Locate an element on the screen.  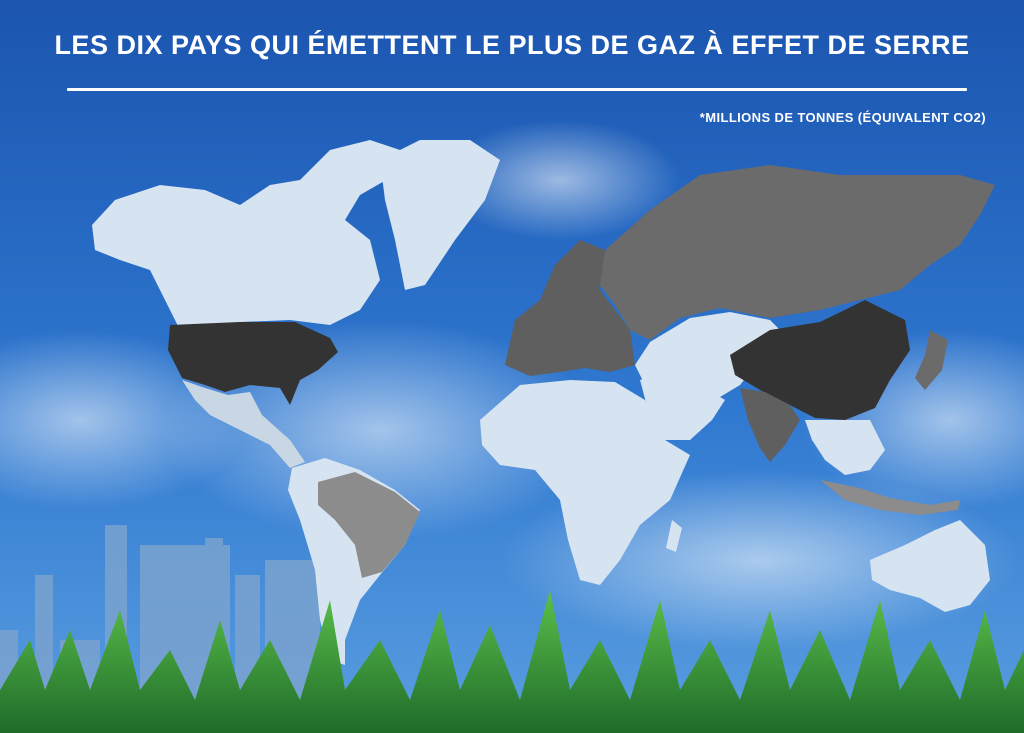
region-australia is located at coordinates (930, 566).